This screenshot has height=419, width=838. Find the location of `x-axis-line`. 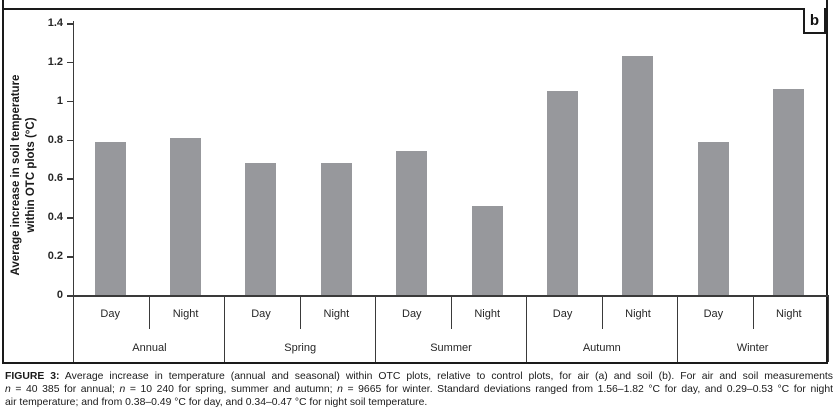

x-axis-line is located at coordinates (450, 296).